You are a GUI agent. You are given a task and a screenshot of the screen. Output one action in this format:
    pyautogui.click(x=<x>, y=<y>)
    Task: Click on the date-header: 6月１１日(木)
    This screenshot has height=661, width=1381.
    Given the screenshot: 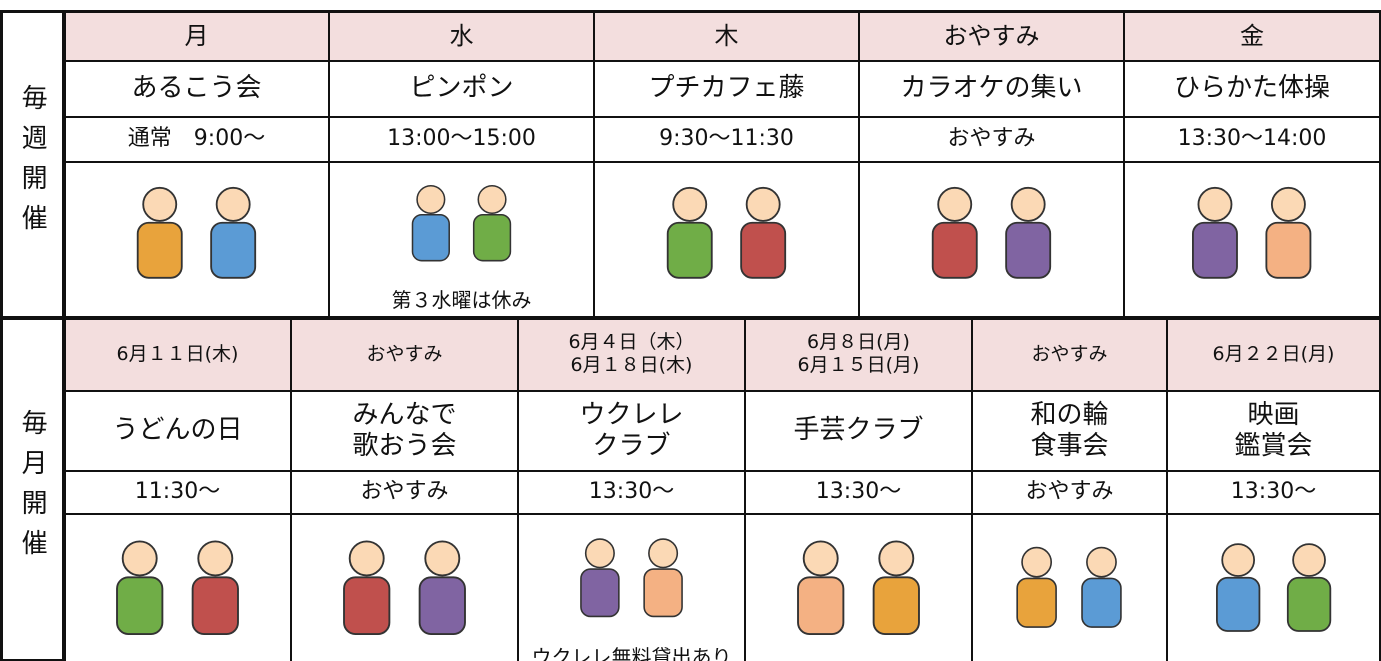 What is the action you would take?
    pyautogui.click(x=178, y=355)
    